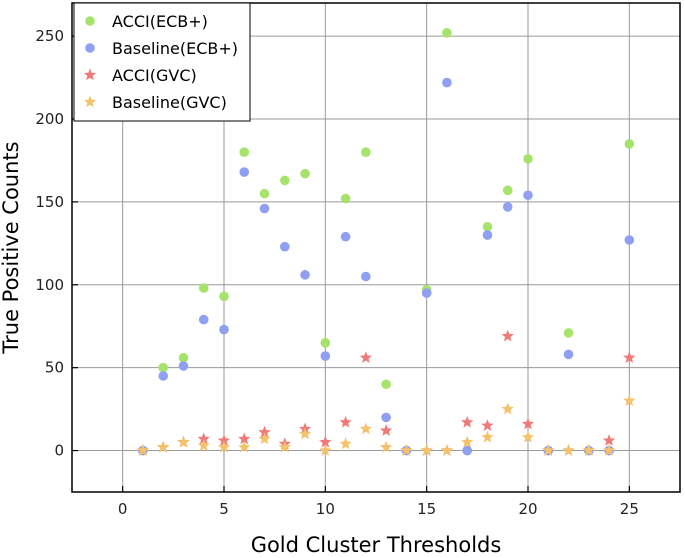 This screenshot has height=558, width=685. What do you see at coordinates (11, 247) in the screenshot?
I see `y-axis-title: True Positive Counts` at bounding box center [11, 247].